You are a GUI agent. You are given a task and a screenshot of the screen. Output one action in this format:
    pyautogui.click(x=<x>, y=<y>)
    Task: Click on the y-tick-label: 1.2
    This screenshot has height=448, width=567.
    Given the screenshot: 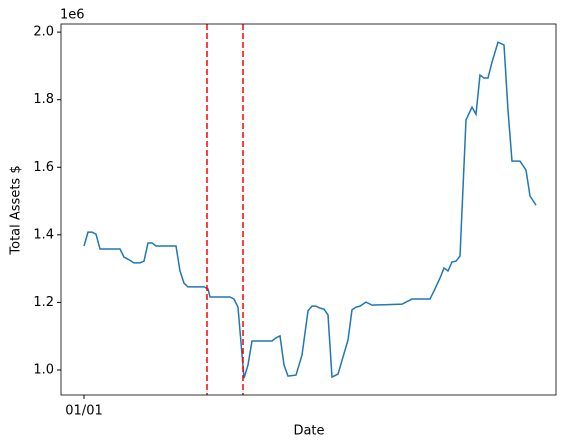 What is the action you would take?
    pyautogui.click(x=43, y=302)
    